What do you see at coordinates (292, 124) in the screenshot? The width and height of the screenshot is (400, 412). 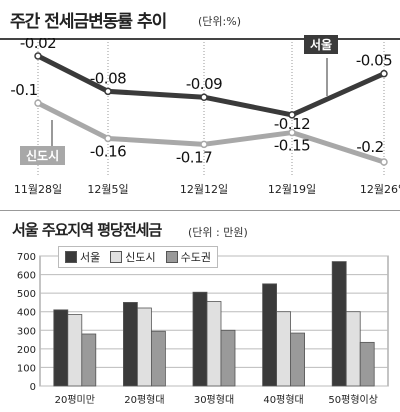 I see `data-label: -0.12` at bounding box center [292, 124].